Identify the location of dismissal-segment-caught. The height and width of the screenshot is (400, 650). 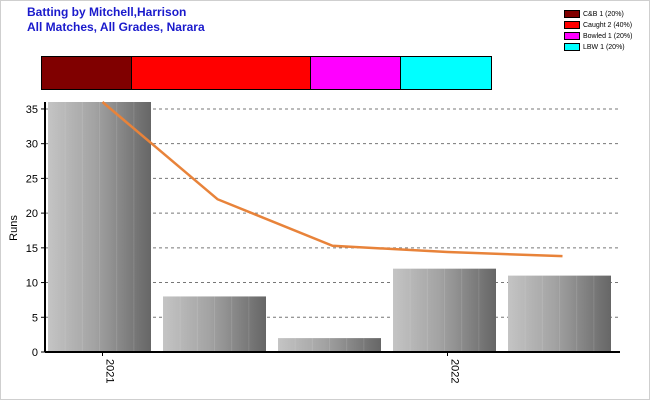
(221, 73).